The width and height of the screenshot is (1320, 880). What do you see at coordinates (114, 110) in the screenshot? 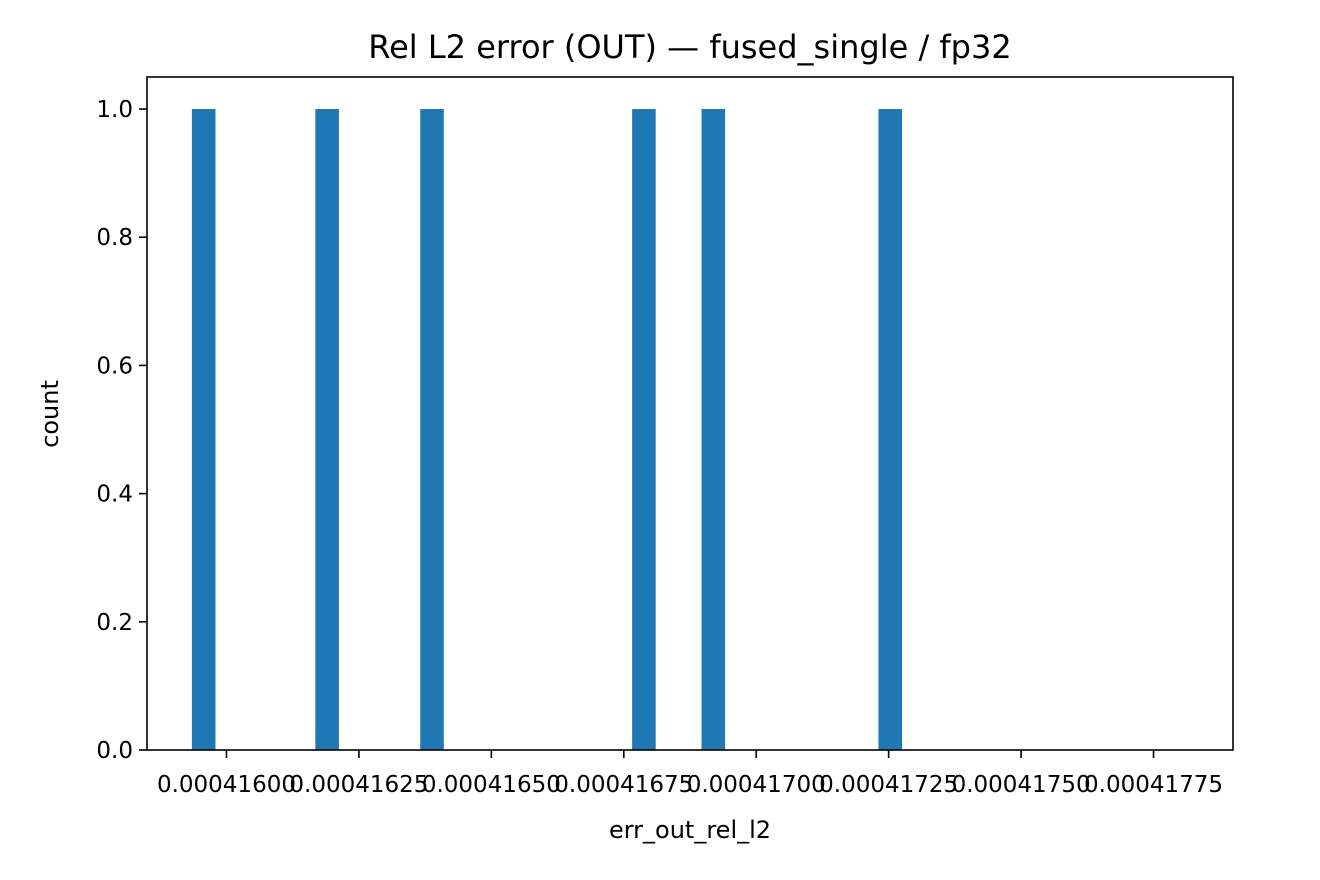
I see `y-tick-label: 1.0` at bounding box center [114, 110].